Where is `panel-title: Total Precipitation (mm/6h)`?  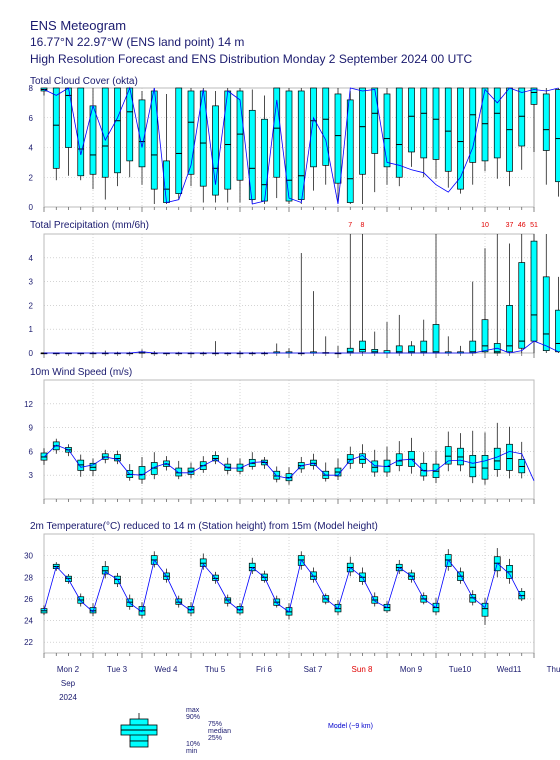 panel-title: Total Precipitation (mm/6h) is located at coordinates (89, 225).